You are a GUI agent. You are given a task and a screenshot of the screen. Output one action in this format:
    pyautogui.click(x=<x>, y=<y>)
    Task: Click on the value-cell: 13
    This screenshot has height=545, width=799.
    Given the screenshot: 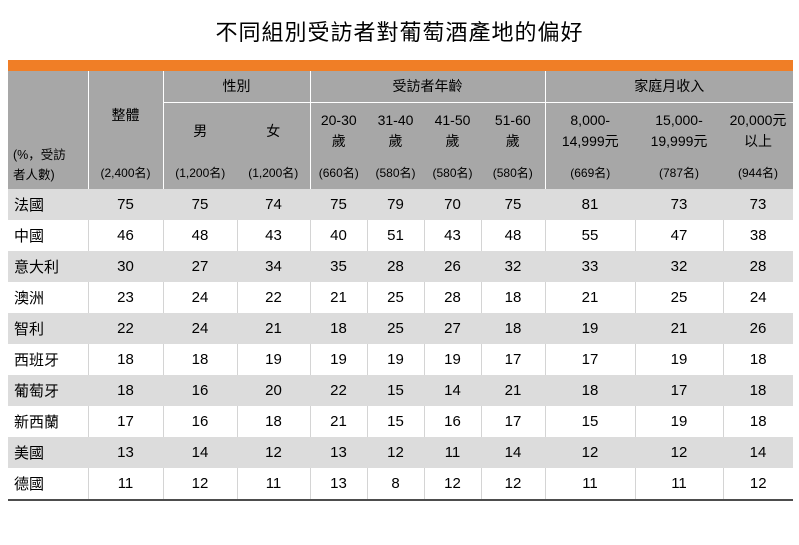 What is the action you would take?
    pyautogui.click(x=339, y=485)
    